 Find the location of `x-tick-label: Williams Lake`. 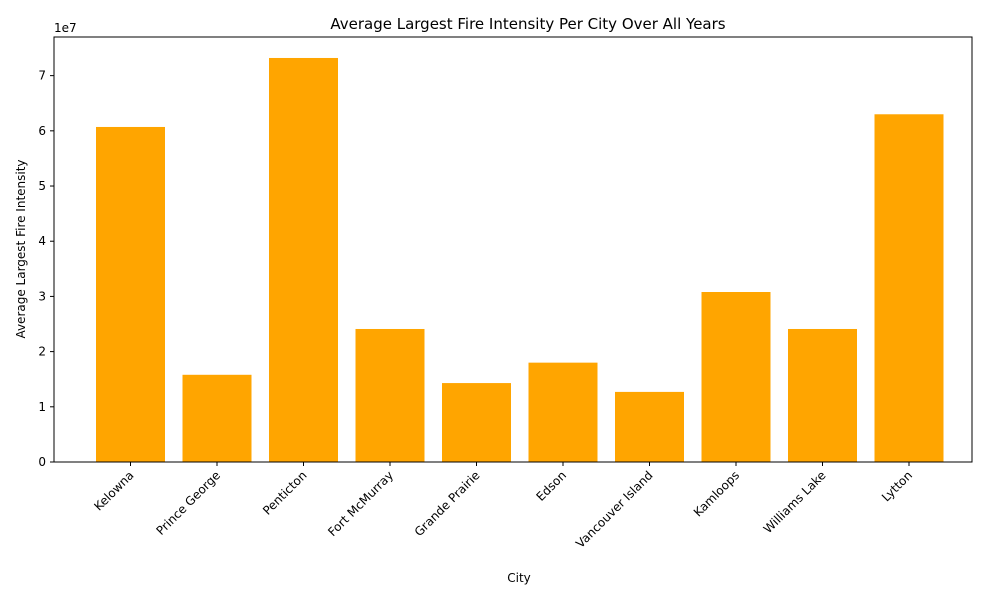

x-tick-label: Williams Lake is located at coordinates (795, 502).